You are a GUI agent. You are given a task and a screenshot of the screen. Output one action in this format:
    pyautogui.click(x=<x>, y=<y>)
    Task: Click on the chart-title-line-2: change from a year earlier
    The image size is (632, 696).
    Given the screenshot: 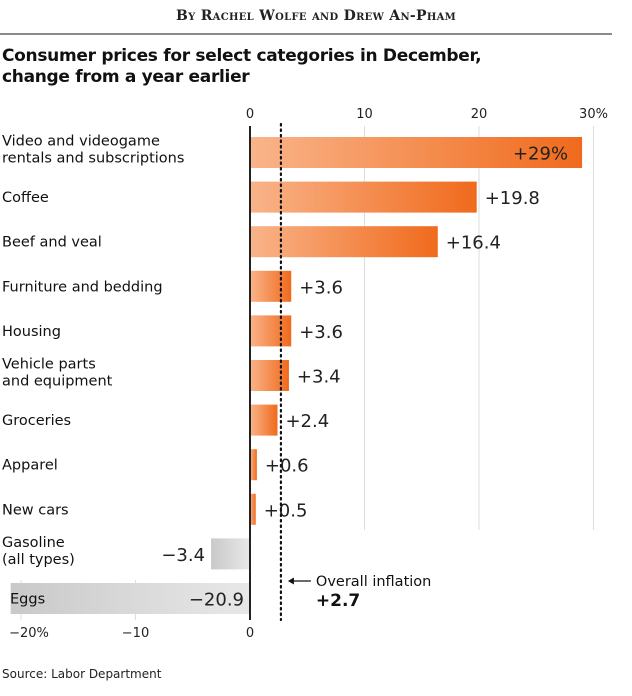 What is the action you would take?
    pyautogui.click(x=126, y=77)
    